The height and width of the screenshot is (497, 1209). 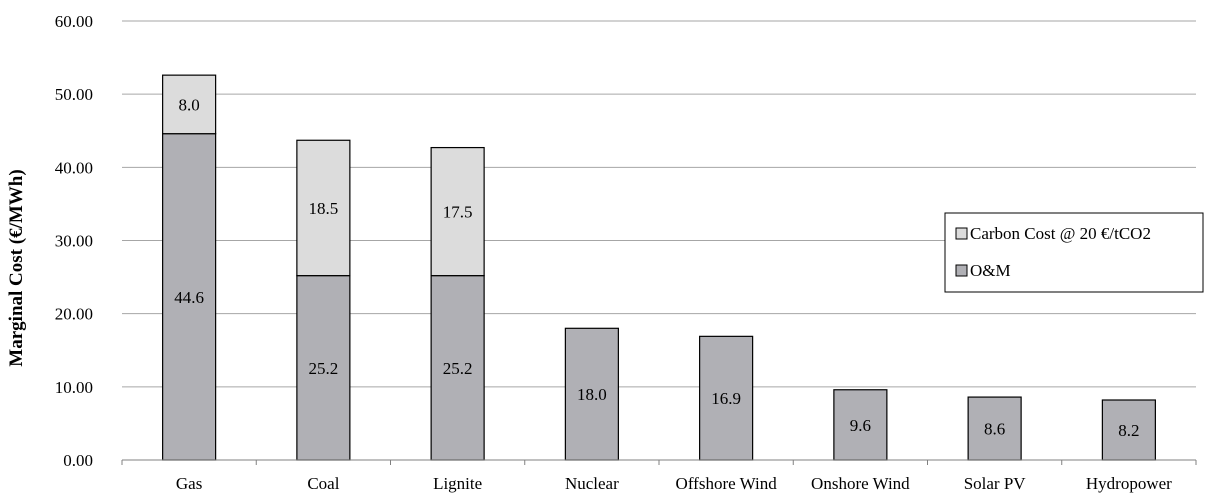 I want to click on y-tick-label: 20.00, so click(x=74, y=314).